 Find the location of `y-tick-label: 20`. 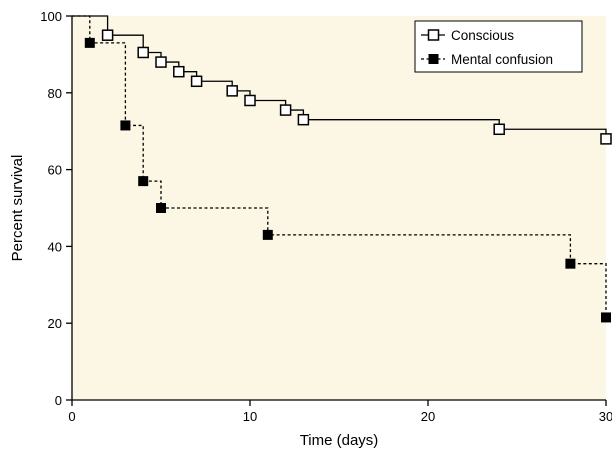

y-tick-label: 20 is located at coordinates (55, 323).